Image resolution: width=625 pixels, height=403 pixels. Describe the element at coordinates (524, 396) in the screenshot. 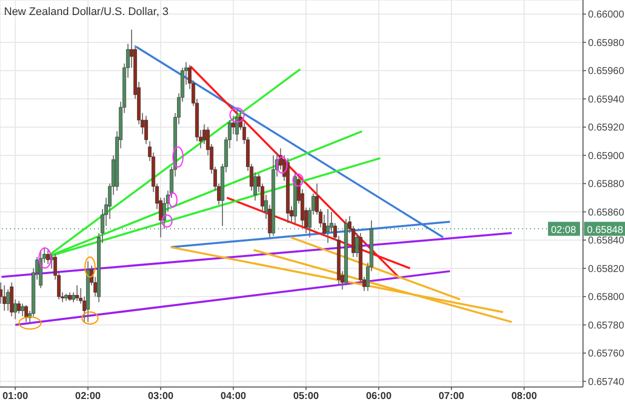

I see `x-tick-label: 08:00` at that location.